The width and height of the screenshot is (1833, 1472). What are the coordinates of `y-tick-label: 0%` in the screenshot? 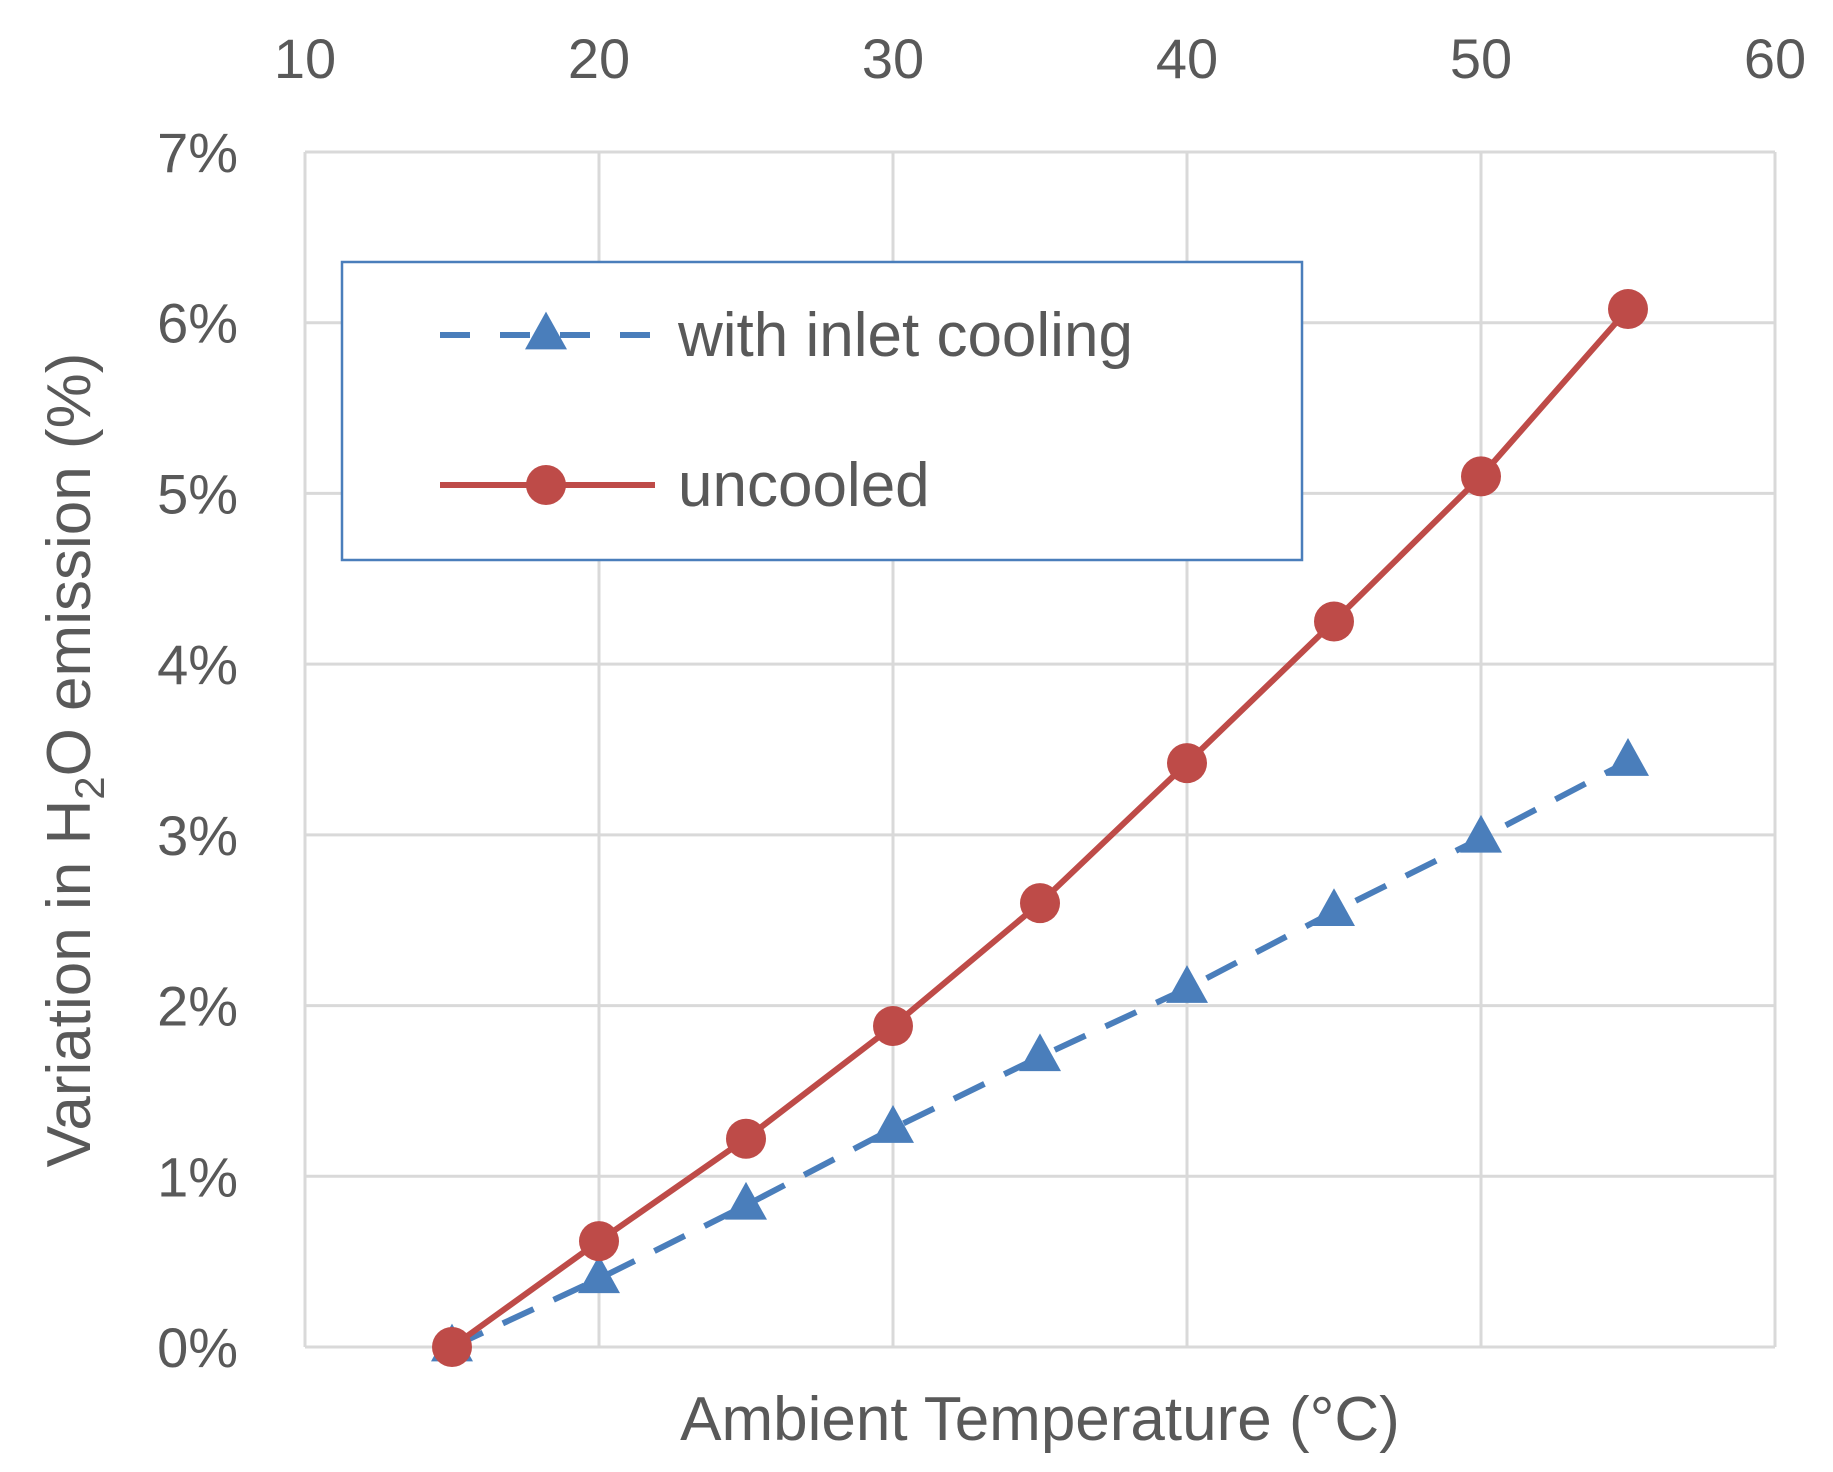 It's located at (197, 1347).